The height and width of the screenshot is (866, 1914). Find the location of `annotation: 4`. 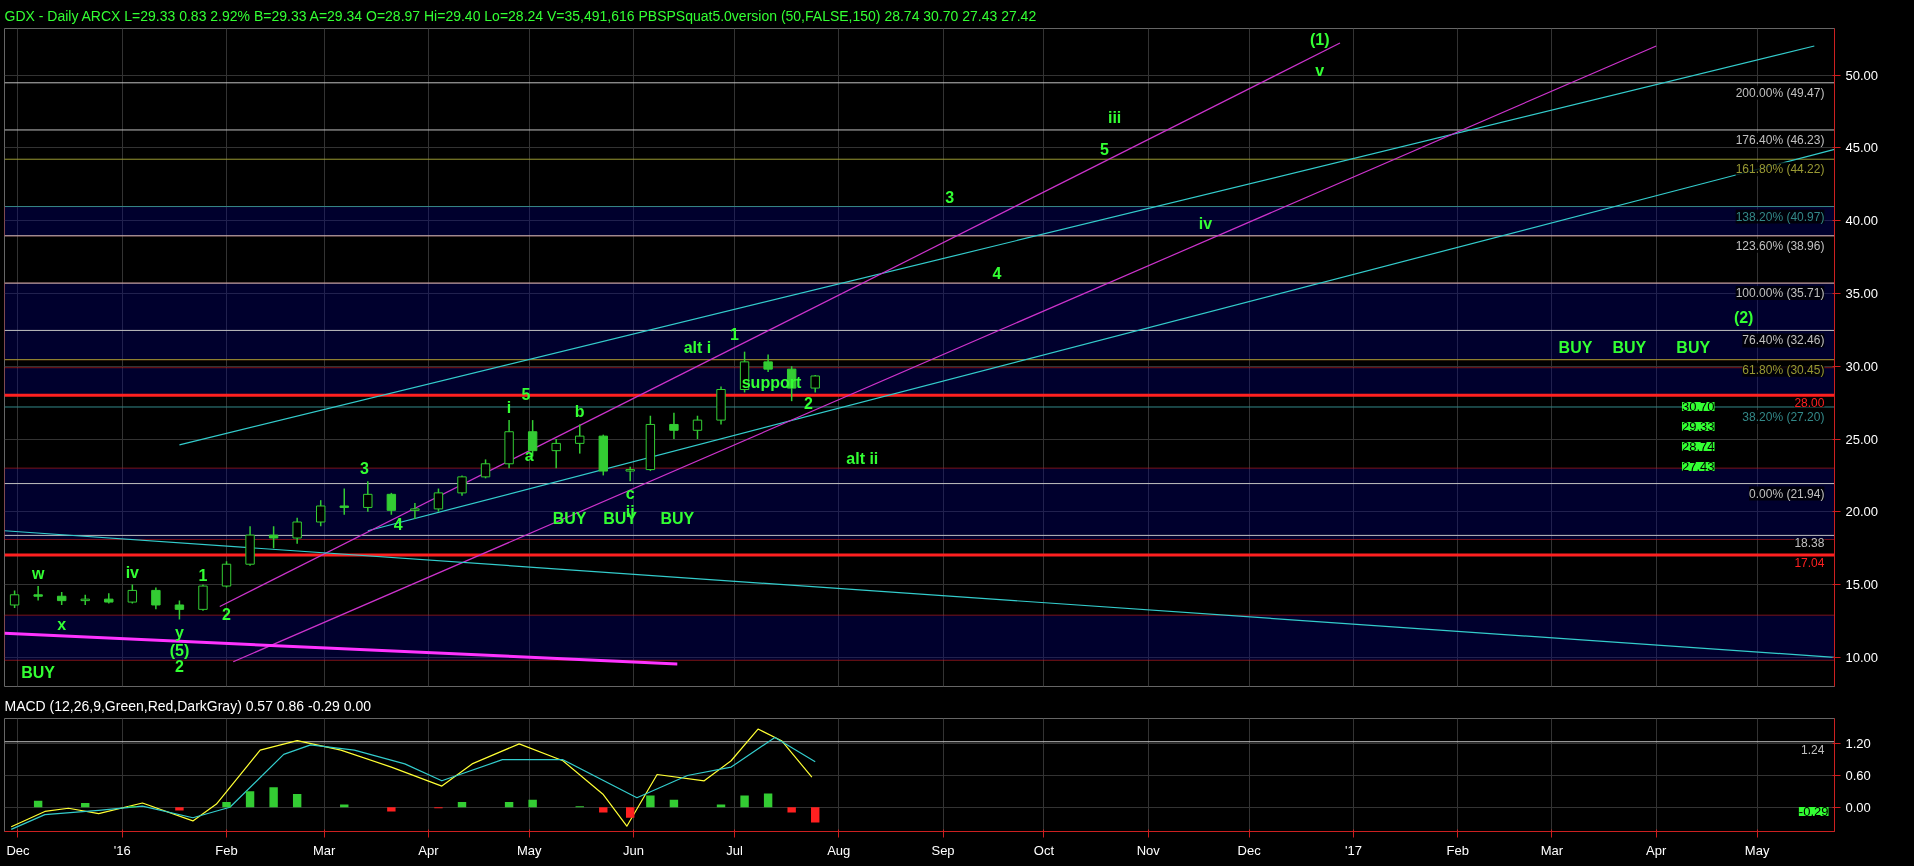

annotation: 4 is located at coordinates (997, 274).